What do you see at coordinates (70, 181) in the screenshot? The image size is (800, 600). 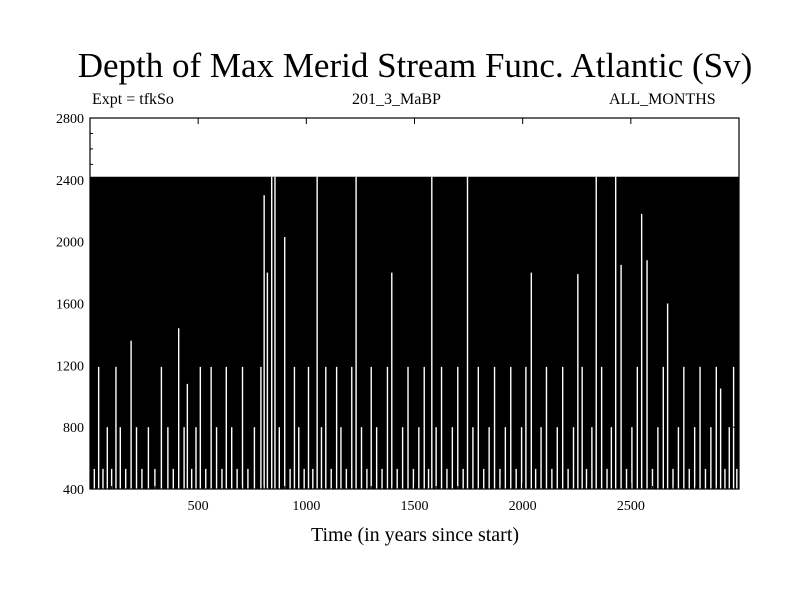 I see `y-tick-label: 2400` at bounding box center [70, 181].